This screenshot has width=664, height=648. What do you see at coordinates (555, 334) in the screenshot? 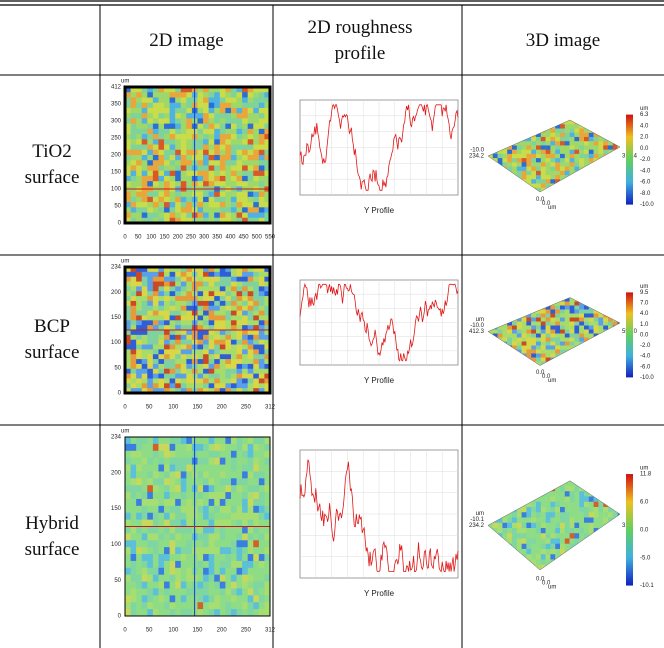
I see `image-3d` at bounding box center [555, 334].